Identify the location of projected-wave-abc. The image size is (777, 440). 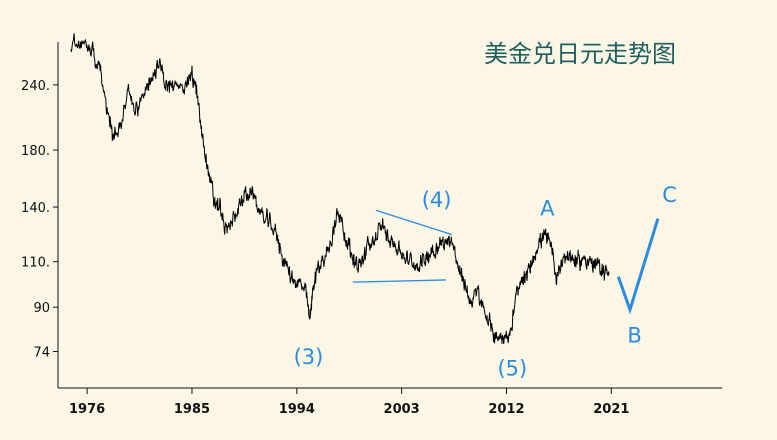
(638, 266).